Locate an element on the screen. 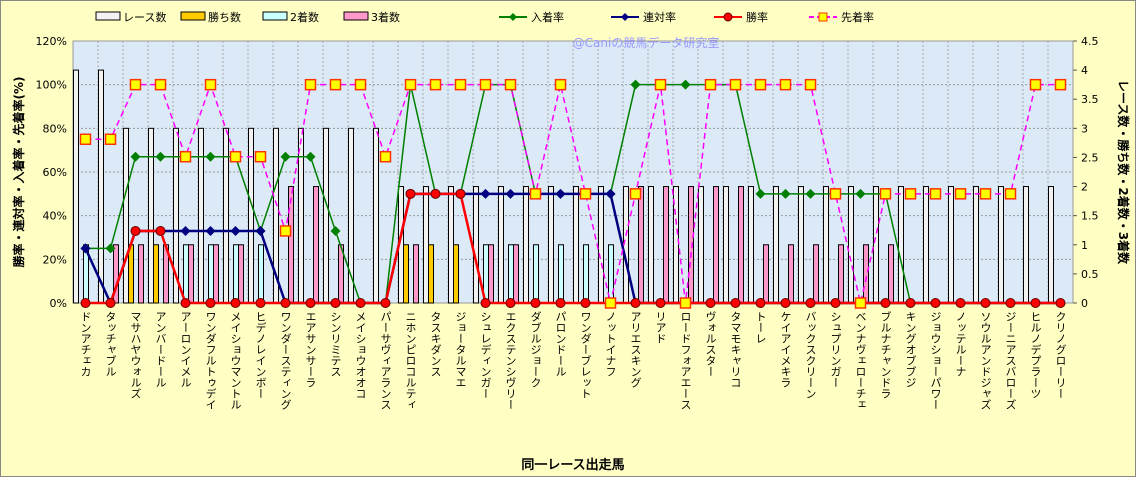  x-tick-label: ワンダースティング is located at coordinates (285, 360).